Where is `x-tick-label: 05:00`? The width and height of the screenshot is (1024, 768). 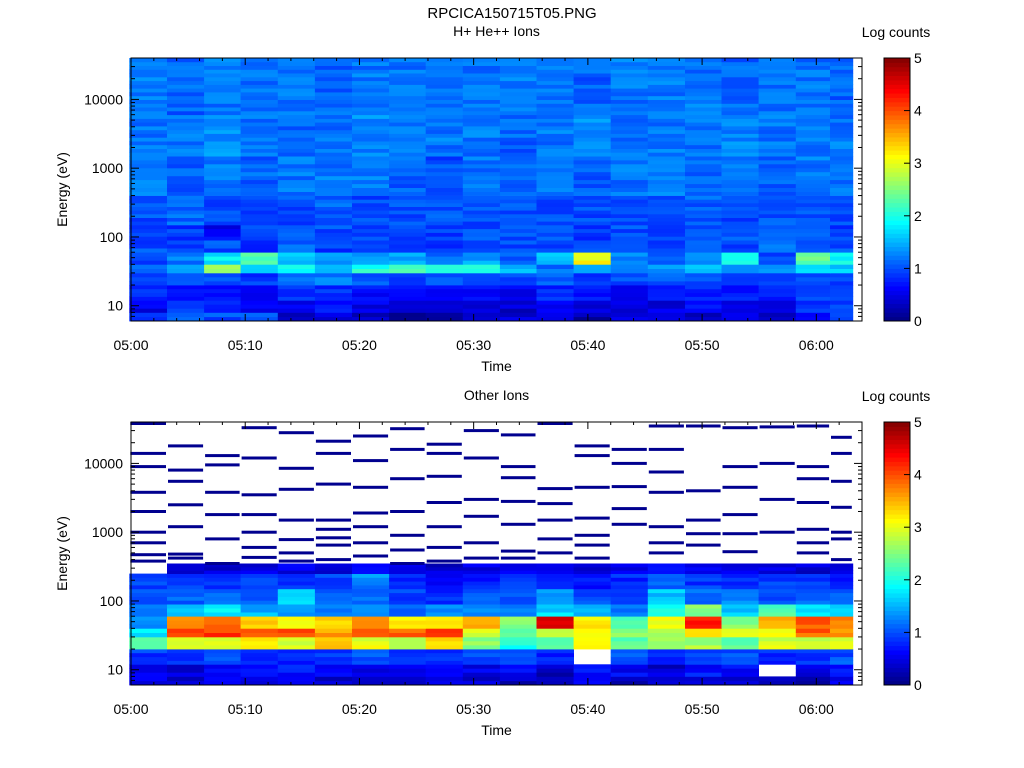
x-tick-label: 05:00 is located at coordinates (130, 709).